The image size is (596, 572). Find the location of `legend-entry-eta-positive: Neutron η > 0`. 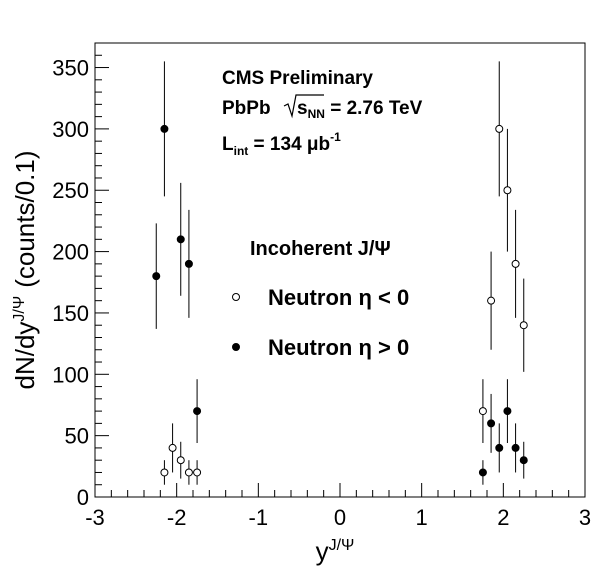

legend-entry-eta-positive: Neutron η > 0 is located at coordinates (338, 347).